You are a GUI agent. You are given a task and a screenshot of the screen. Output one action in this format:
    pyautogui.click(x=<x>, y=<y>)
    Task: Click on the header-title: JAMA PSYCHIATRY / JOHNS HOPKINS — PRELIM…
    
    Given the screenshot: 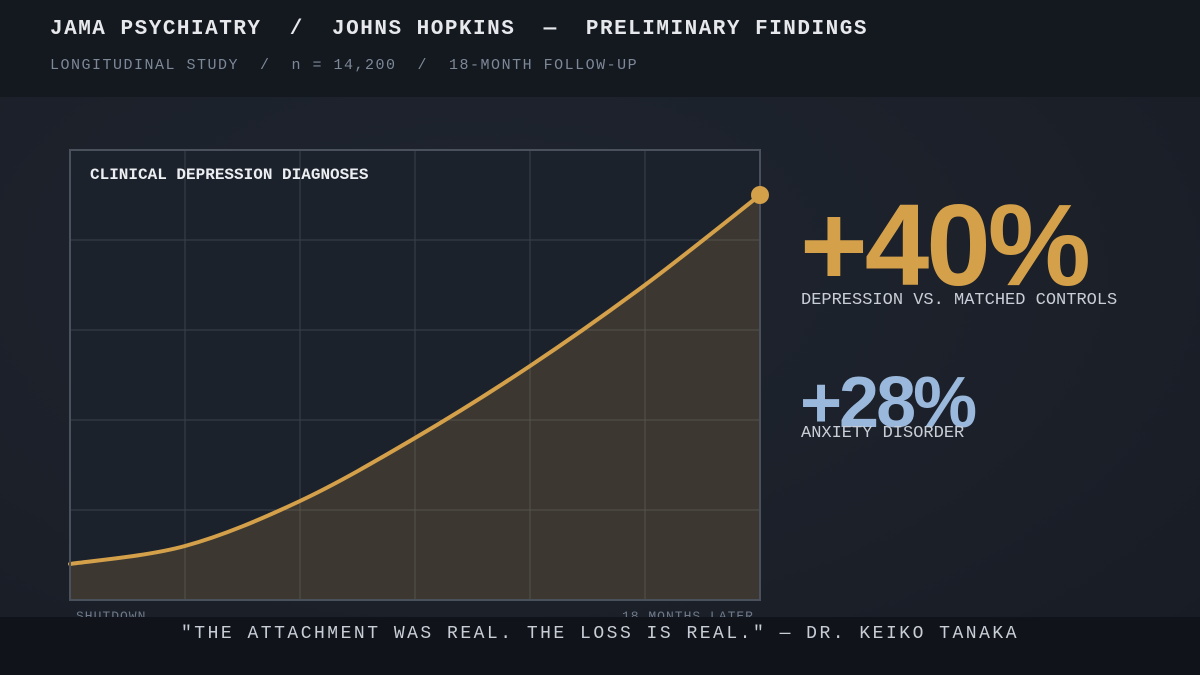 What is the action you would take?
    pyautogui.click(x=459, y=29)
    